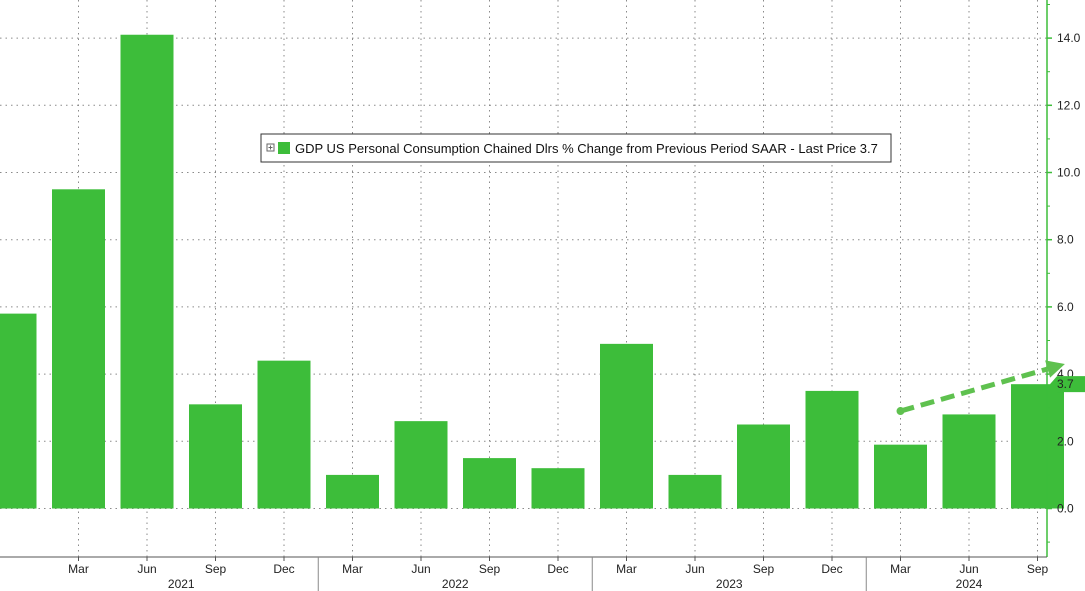  I want to click on last-price-marker, so click(1067, 384).